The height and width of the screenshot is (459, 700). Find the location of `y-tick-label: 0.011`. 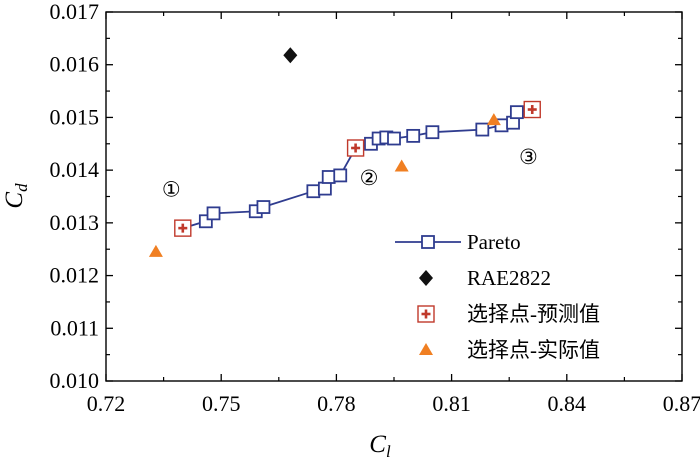

y-tick-label: 0.011 is located at coordinates (74, 327).